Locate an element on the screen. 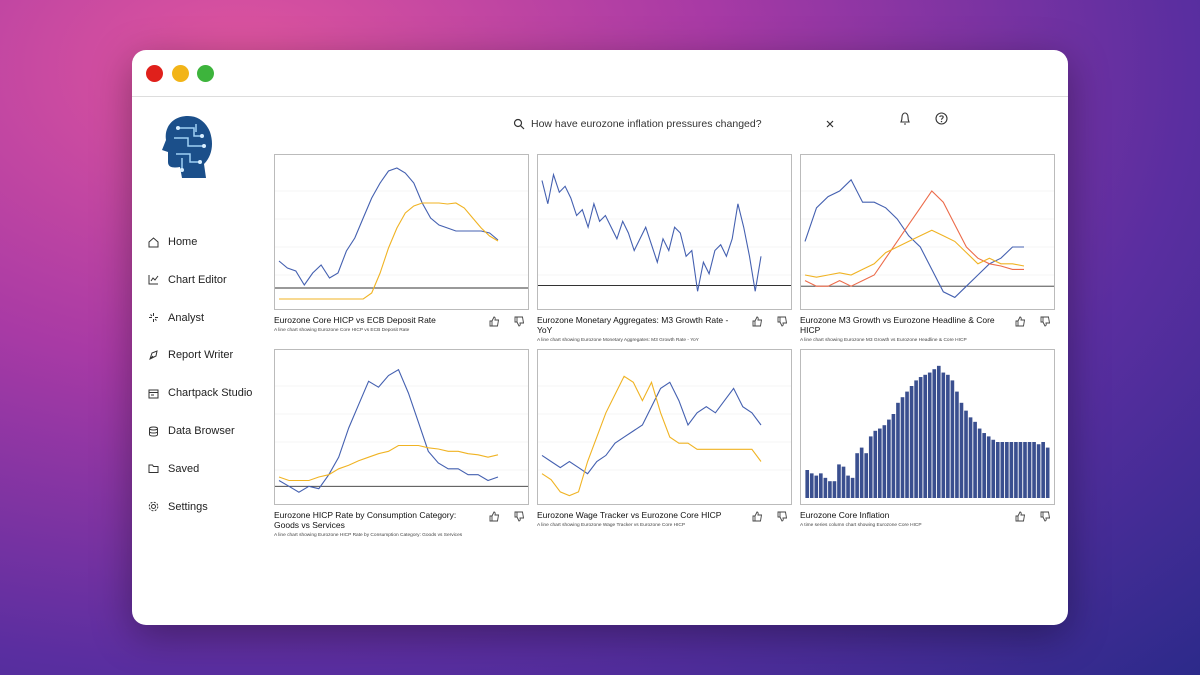  nav-item: Analyst is located at coordinates (176, 318).